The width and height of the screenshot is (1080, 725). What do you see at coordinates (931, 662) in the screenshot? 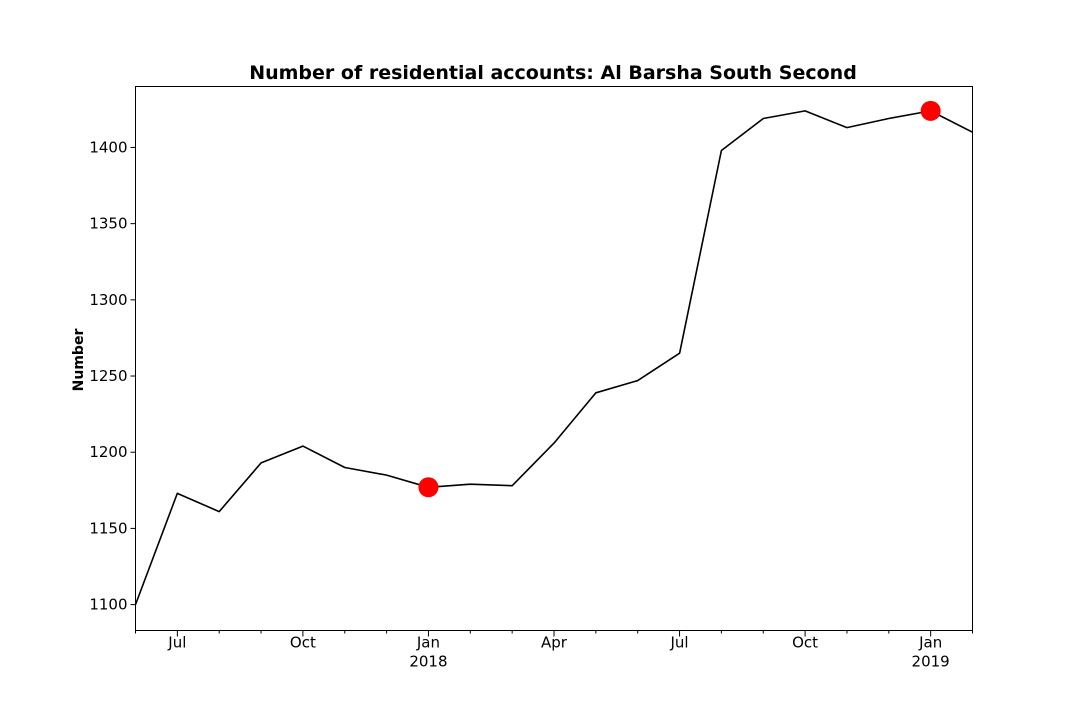
I see `x-tick-year-label: 2019` at bounding box center [931, 662].